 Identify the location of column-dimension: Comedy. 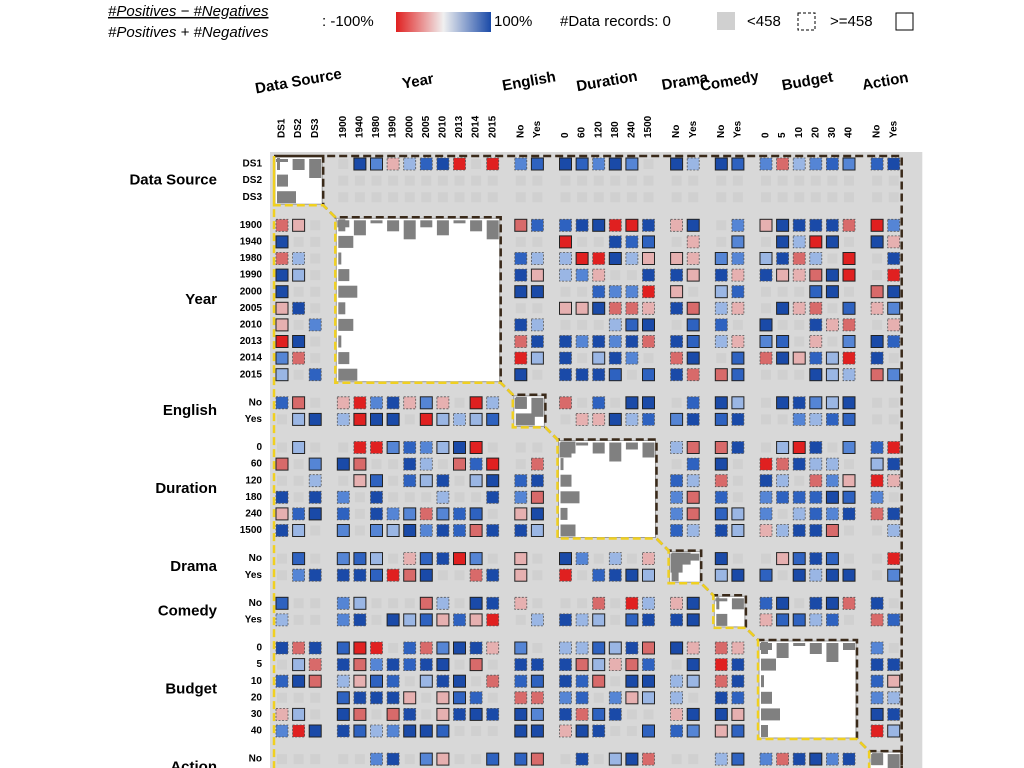
(730, 81).